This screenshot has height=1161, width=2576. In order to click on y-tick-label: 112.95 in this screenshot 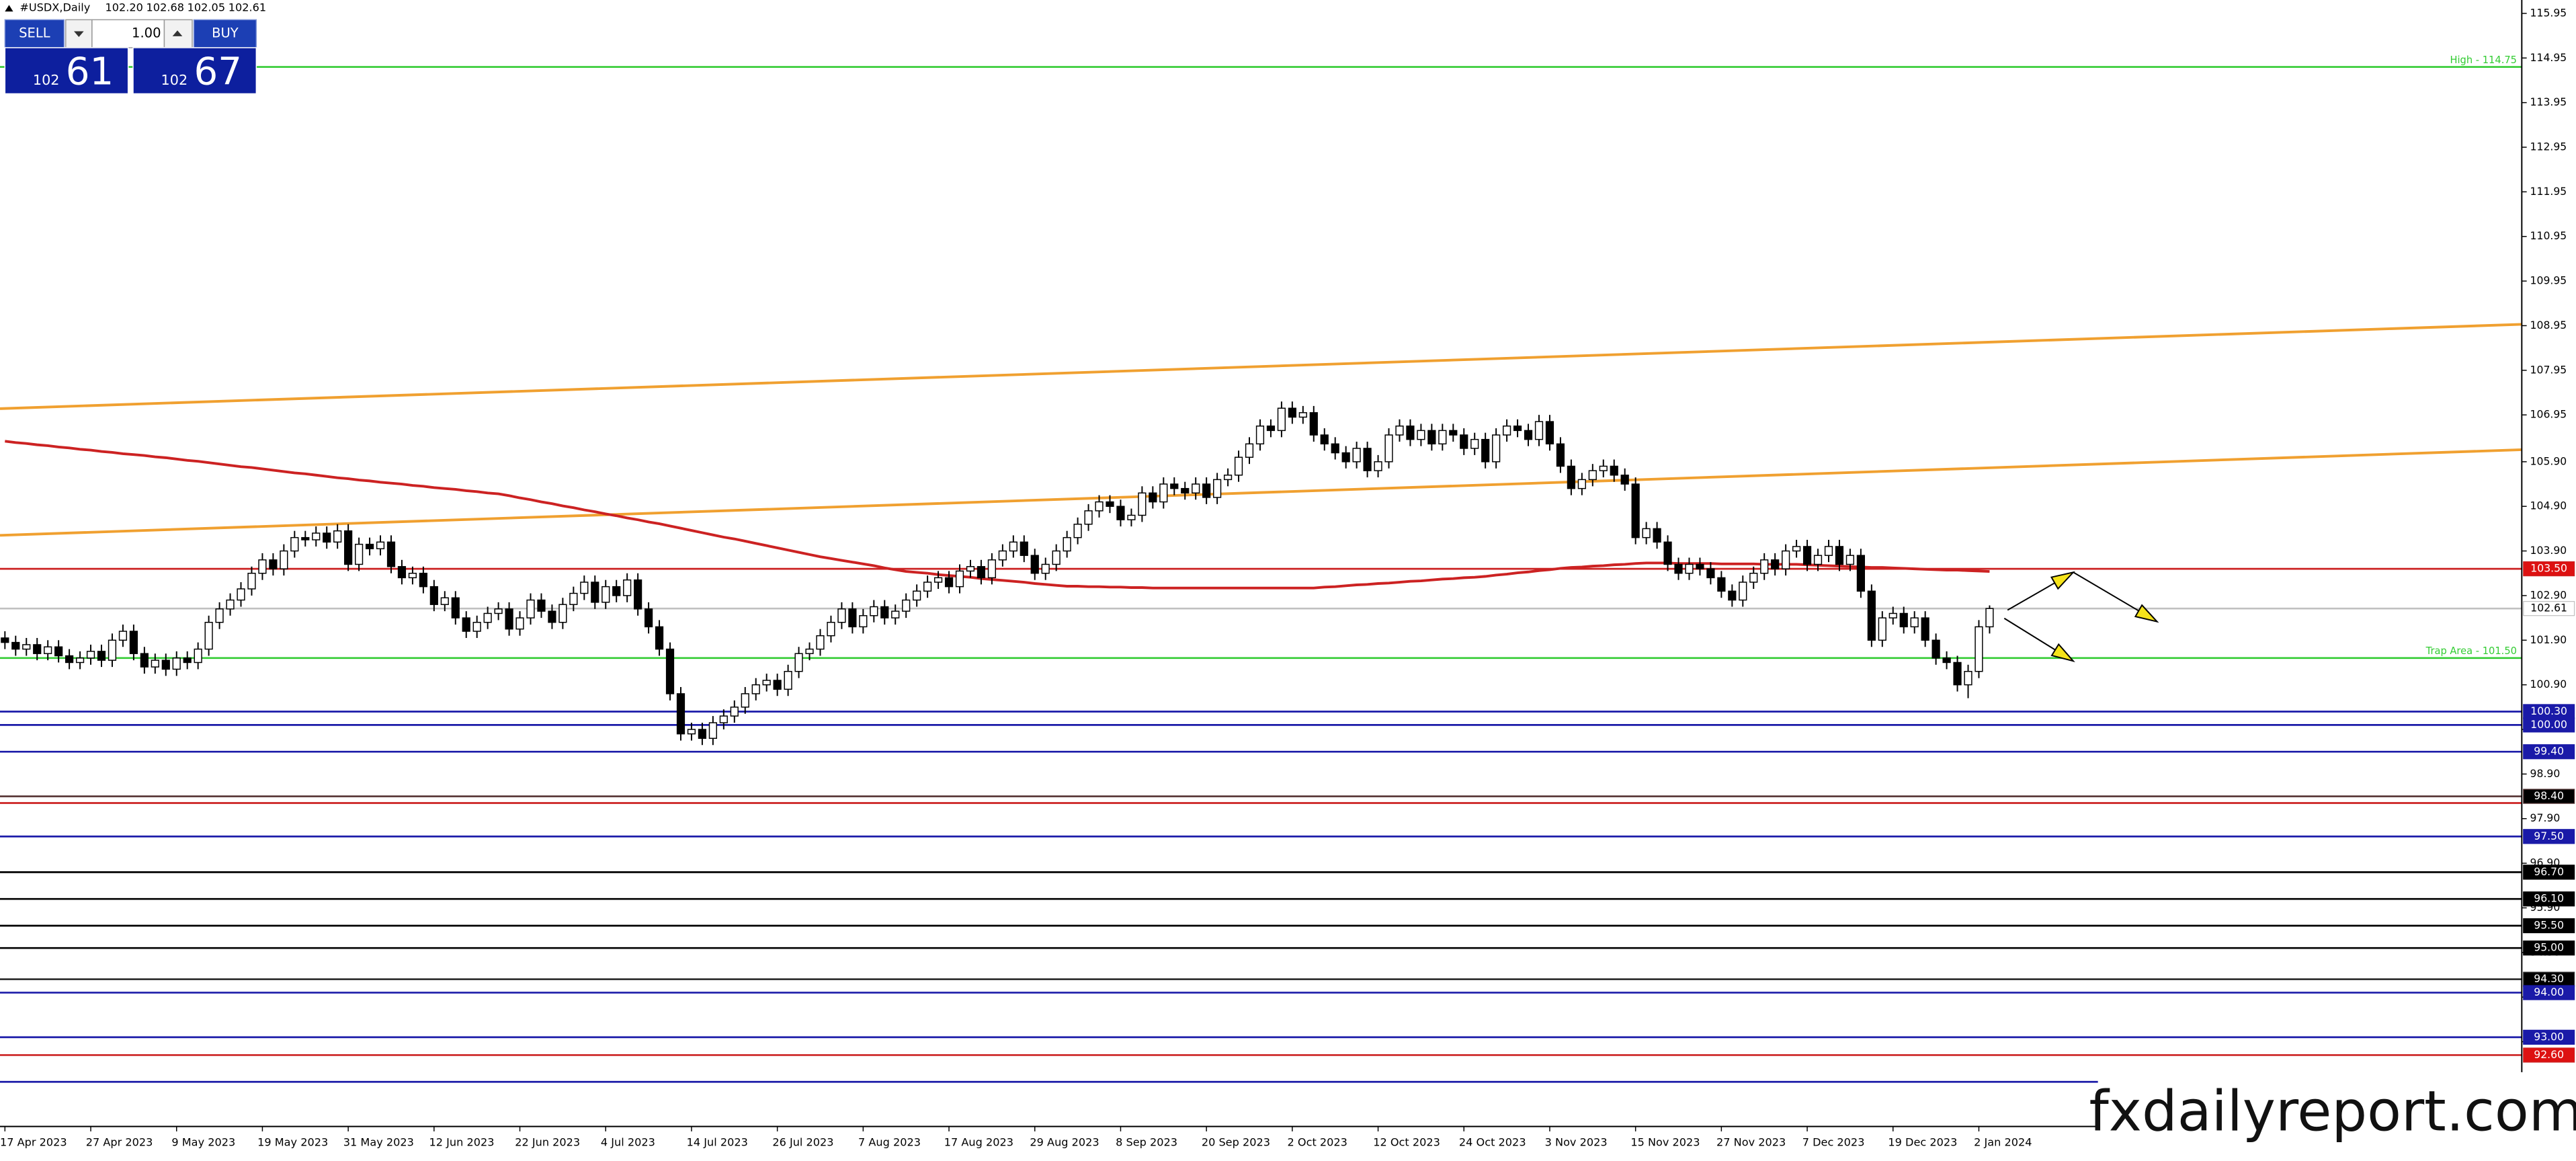, I will do `click(2548, 146)`.